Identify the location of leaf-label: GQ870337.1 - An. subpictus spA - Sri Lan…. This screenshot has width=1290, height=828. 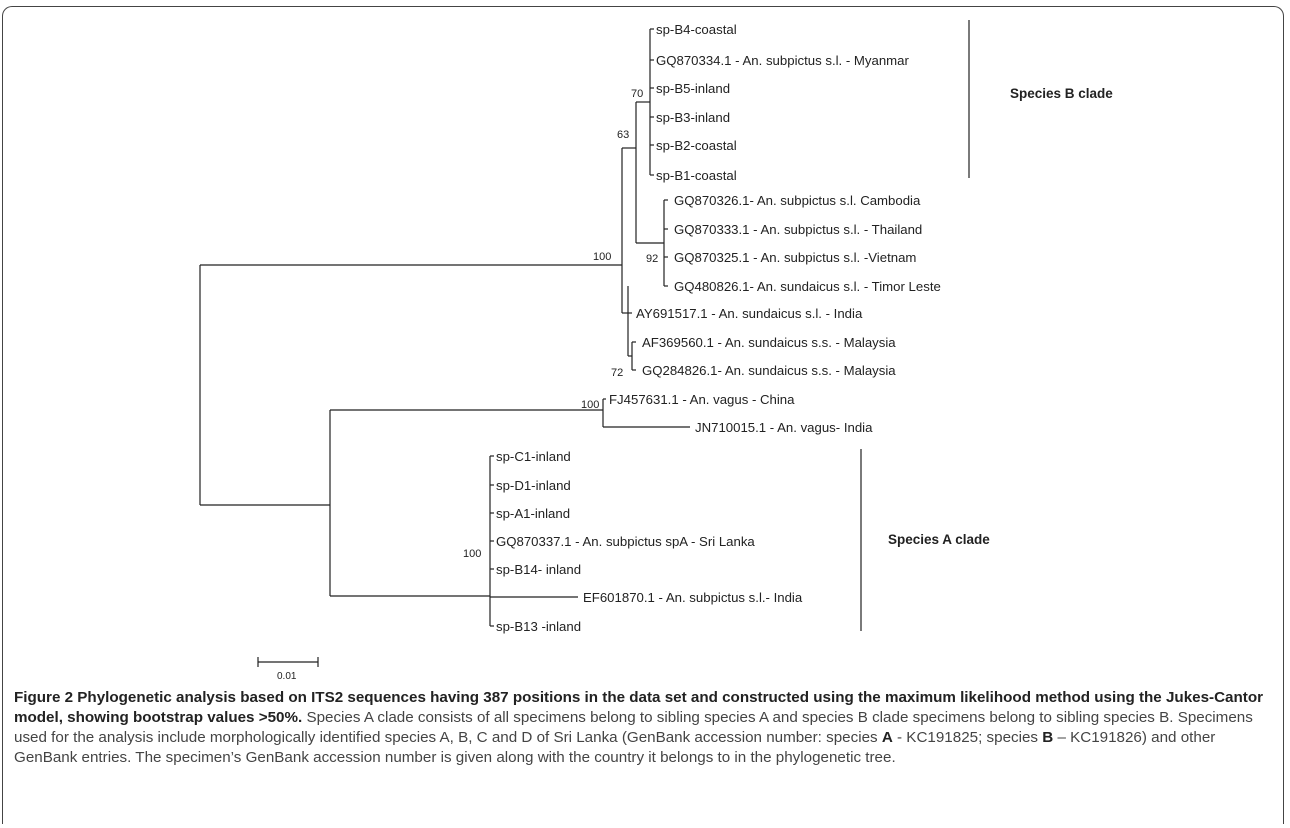
(625, 541).